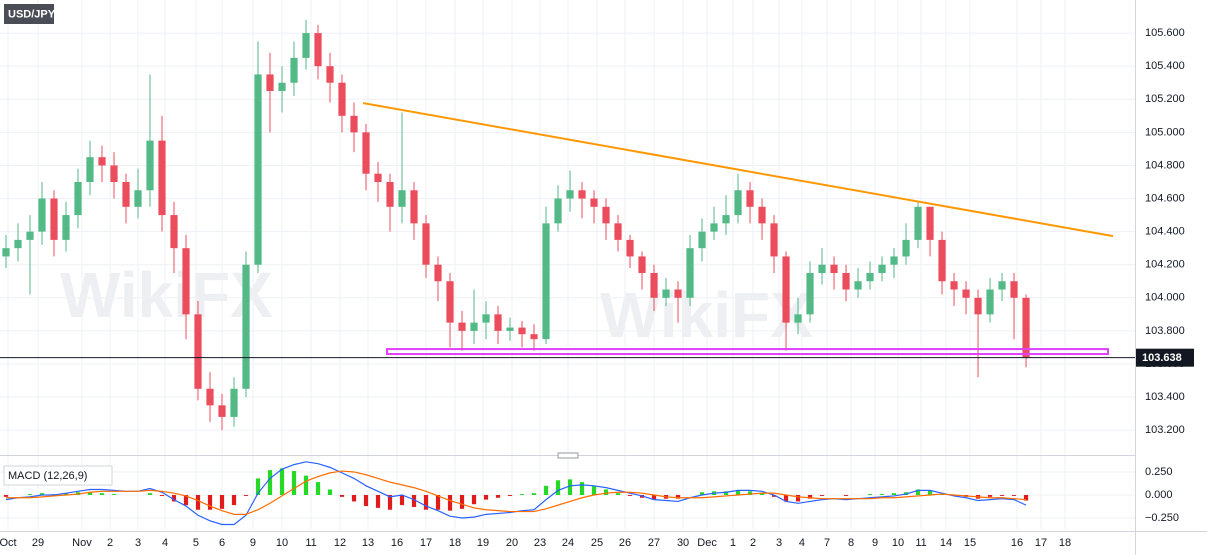  What do you see at coordinates (253, 543) in the screenshot?
I see `x-tick-label: 9` at bounding box center [253, 543].